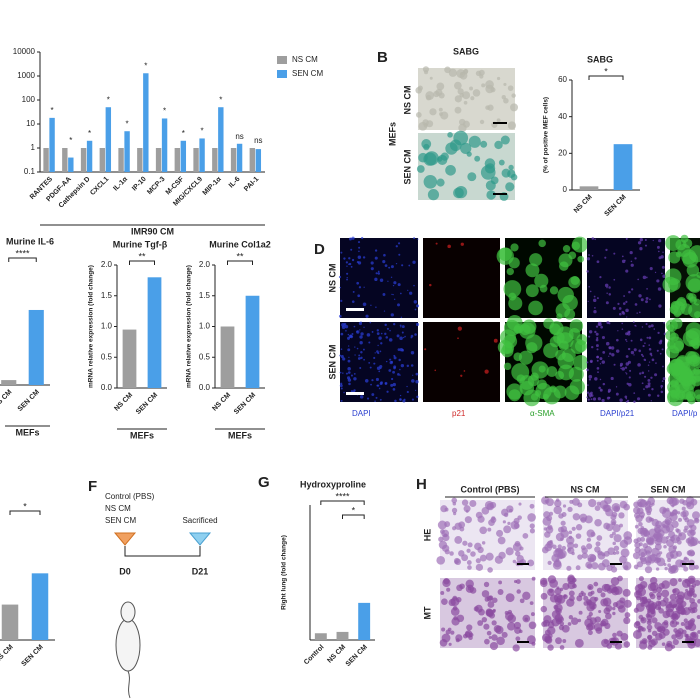 This screenshot has height=700, width=700. Describe the element at coordinates (142, 435) in the screenshot. I see `x-axis-label: MEFs` at that location.